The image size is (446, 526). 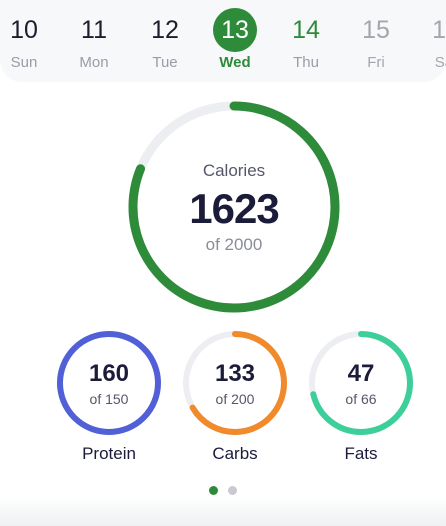 What do you see at coordinates (235, 399) in the screenshot?
I see `carbs-goal: of 200` at bounding box center [235, 399].